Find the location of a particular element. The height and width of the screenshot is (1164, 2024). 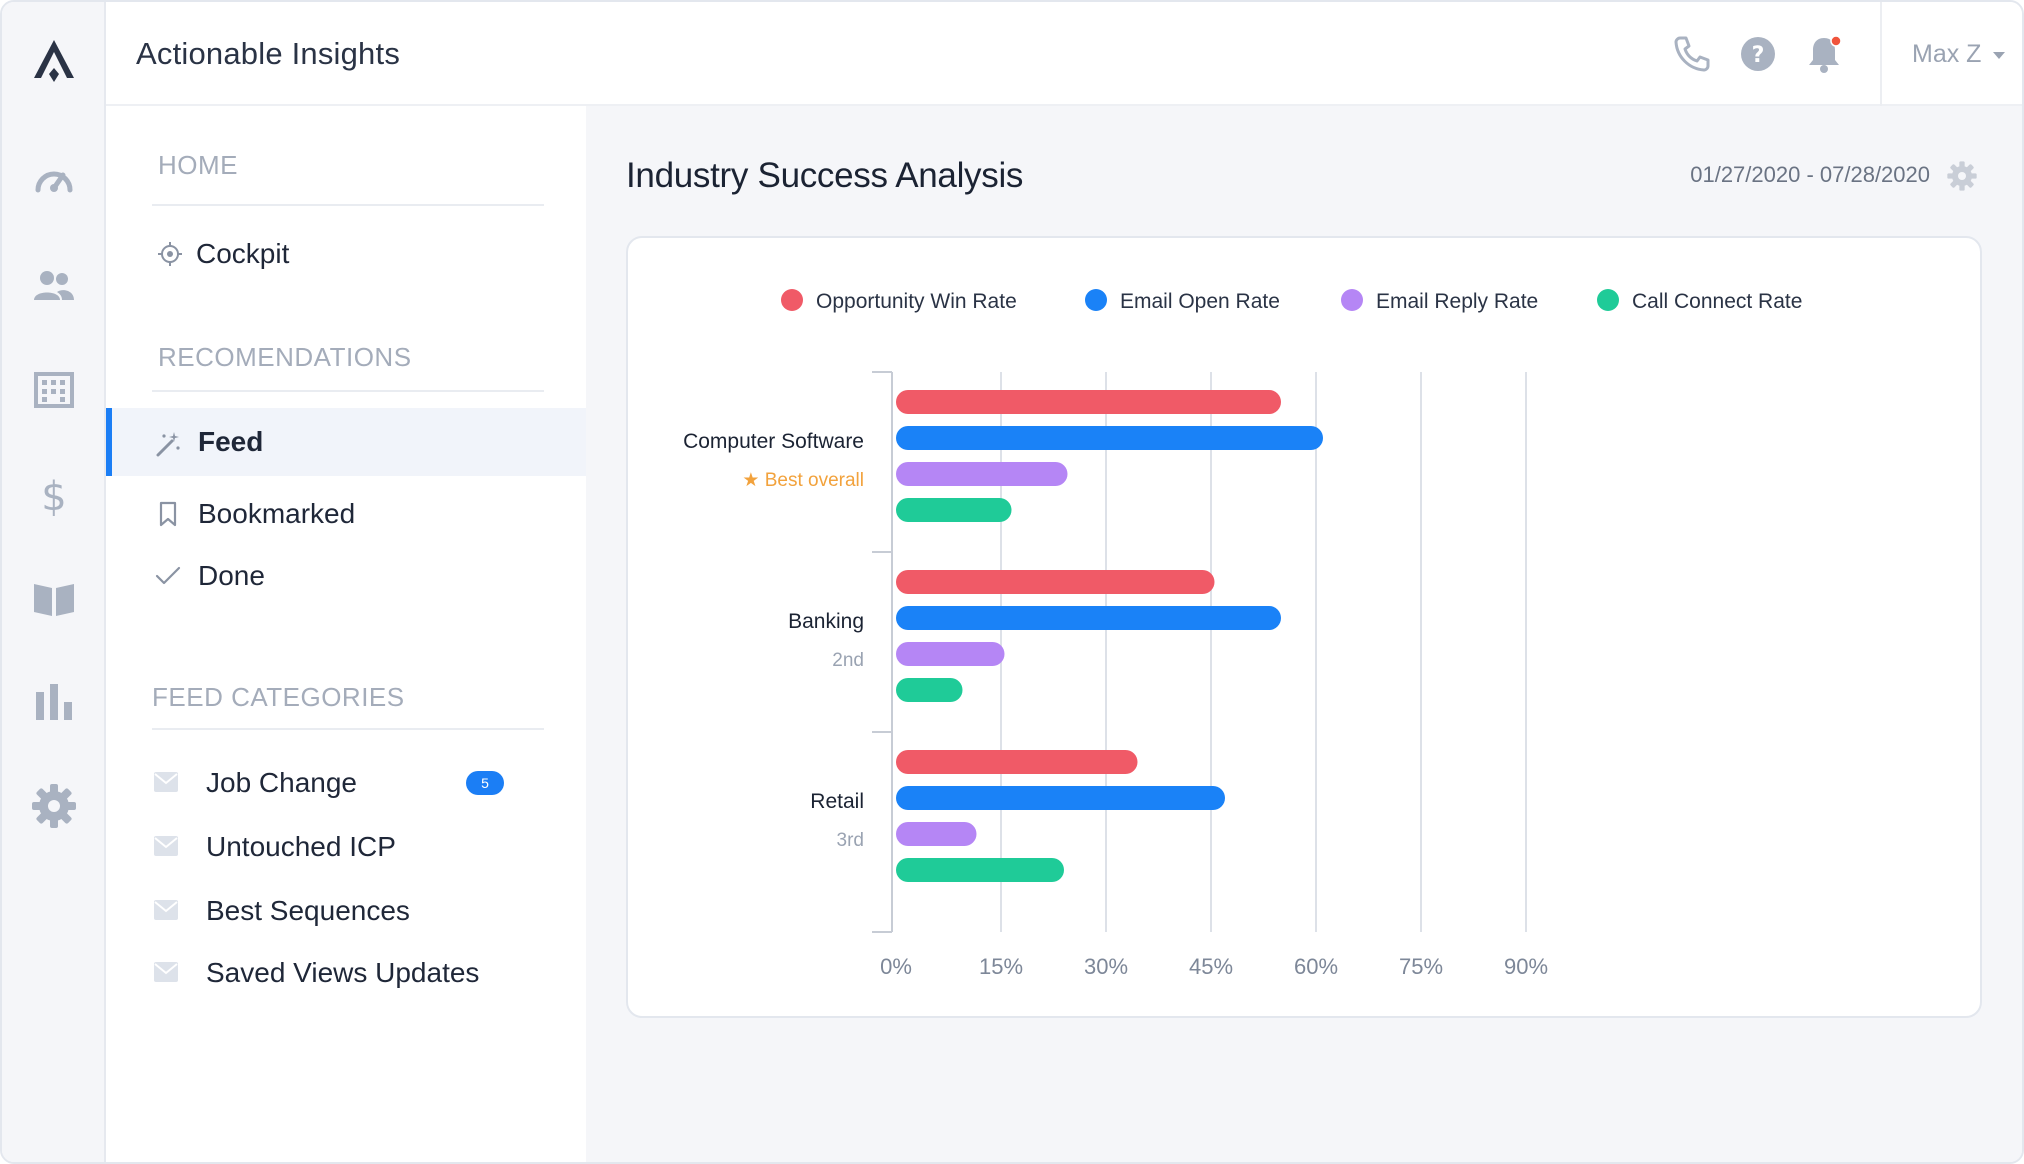

sidebar-item-label: Done is located at coordinates (231, 575).